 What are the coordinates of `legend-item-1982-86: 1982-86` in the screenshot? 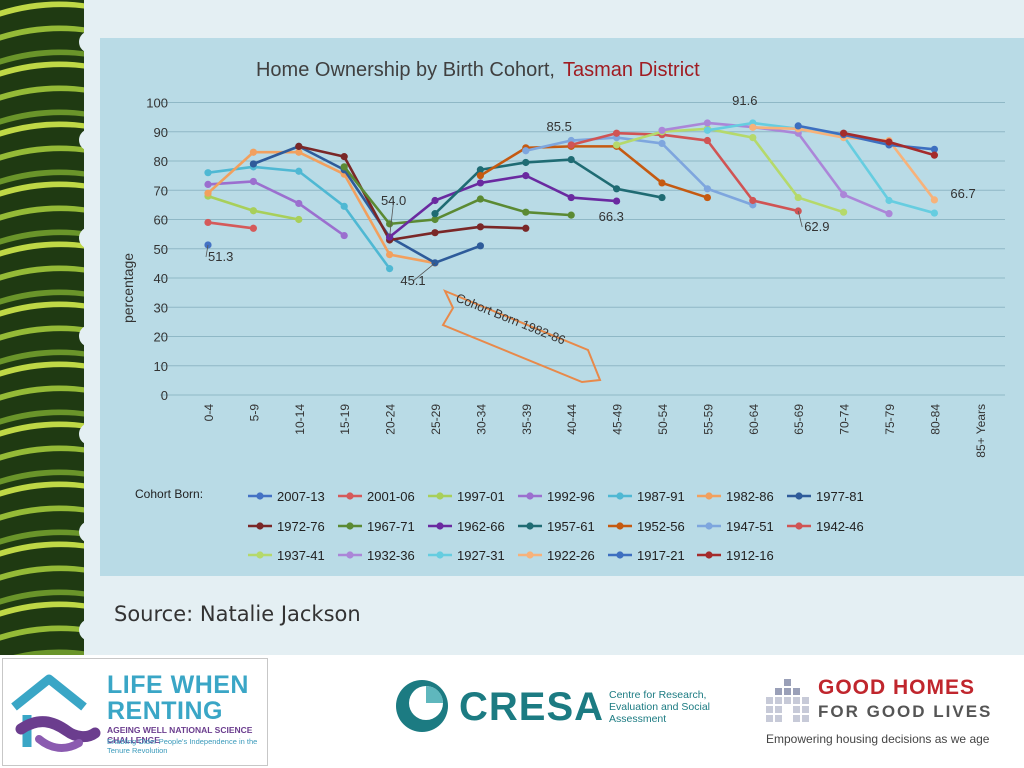 It's located at (735, 496).